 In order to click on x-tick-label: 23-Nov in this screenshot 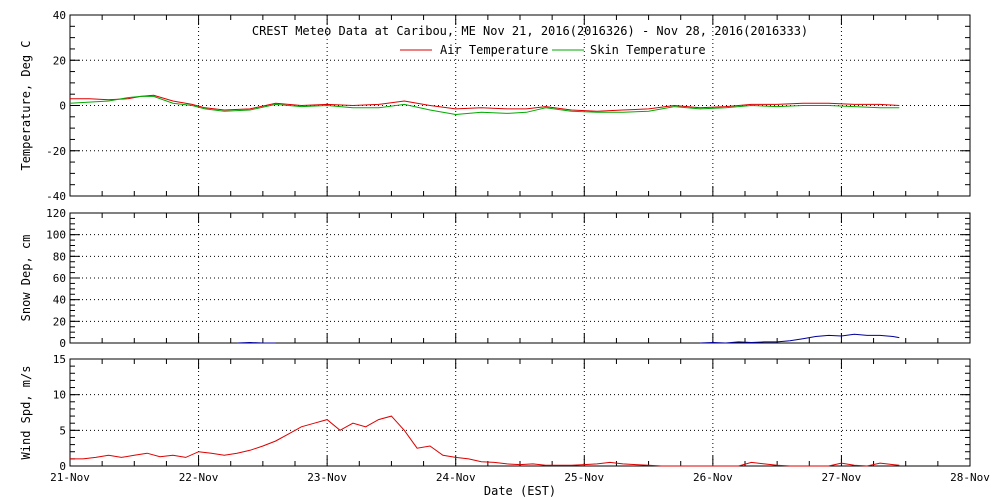, I will do `click(327, 477)`.